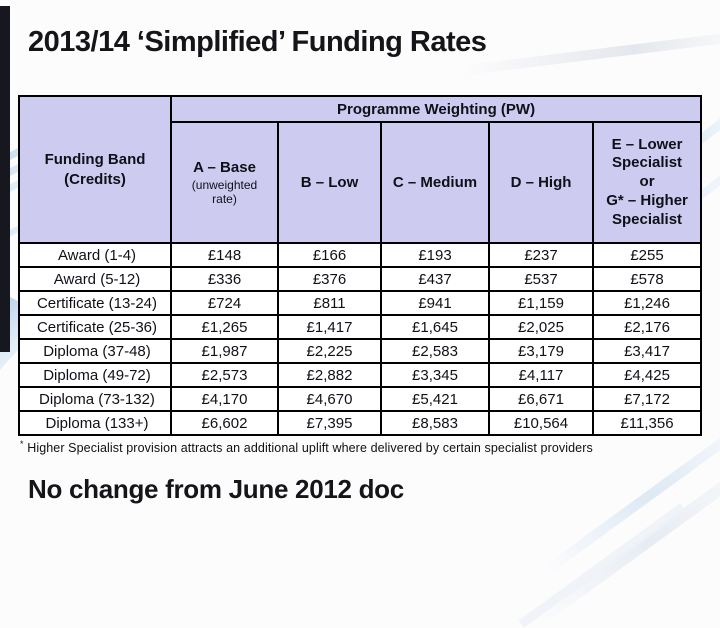 The width and height of the screenshot is (720, 628). Describe the element at coordinates (329, 182) in the screenshot. I see `col-header-b: B – Low` at that location.